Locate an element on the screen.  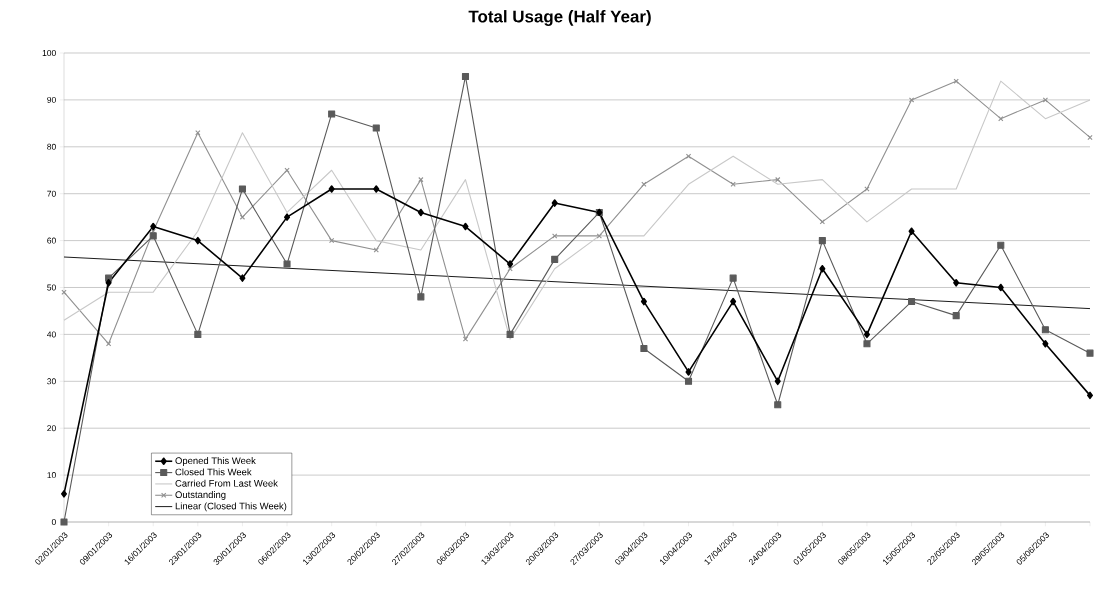
y-tick-label: 60 is located at coordinates (51, 240).